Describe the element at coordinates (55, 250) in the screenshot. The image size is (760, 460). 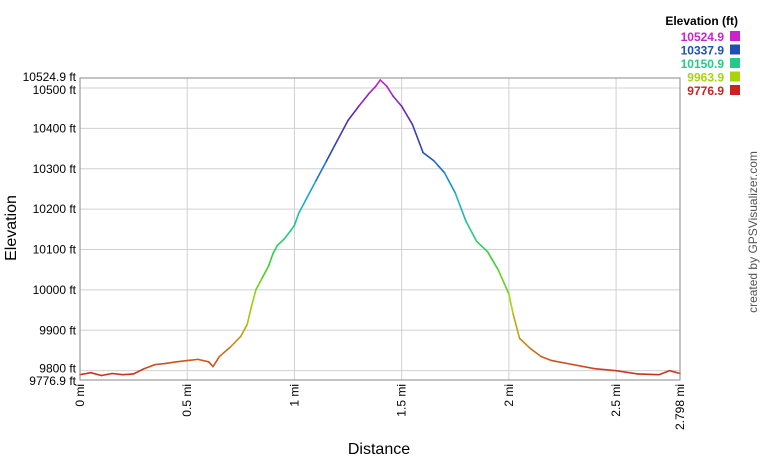
I see `y-tick-label: 10100 ft` at that location.